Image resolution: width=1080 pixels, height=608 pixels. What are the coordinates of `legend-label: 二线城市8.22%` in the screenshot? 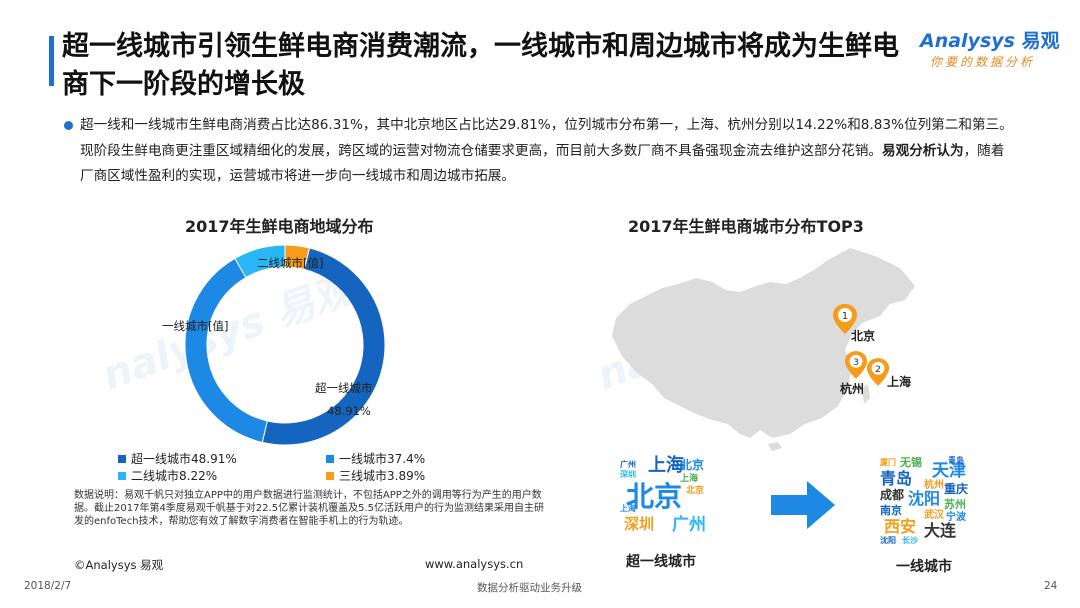 It's located at (174, 476).